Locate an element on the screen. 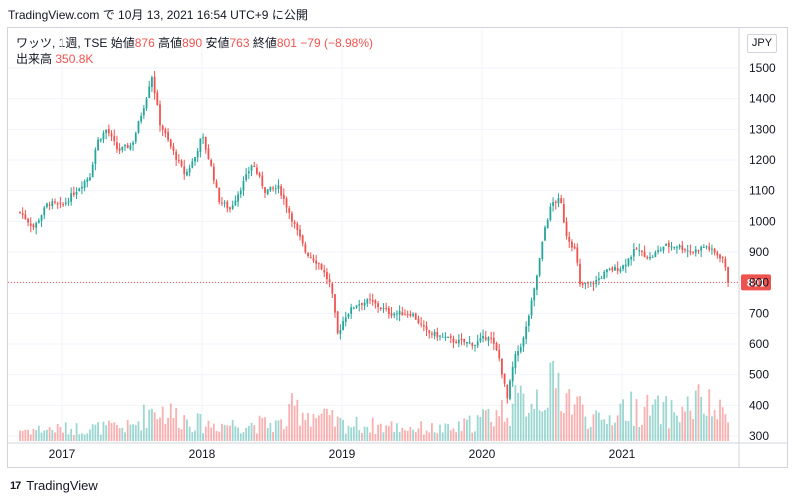  close-label: 終値 is located at coordinates (264, 43).